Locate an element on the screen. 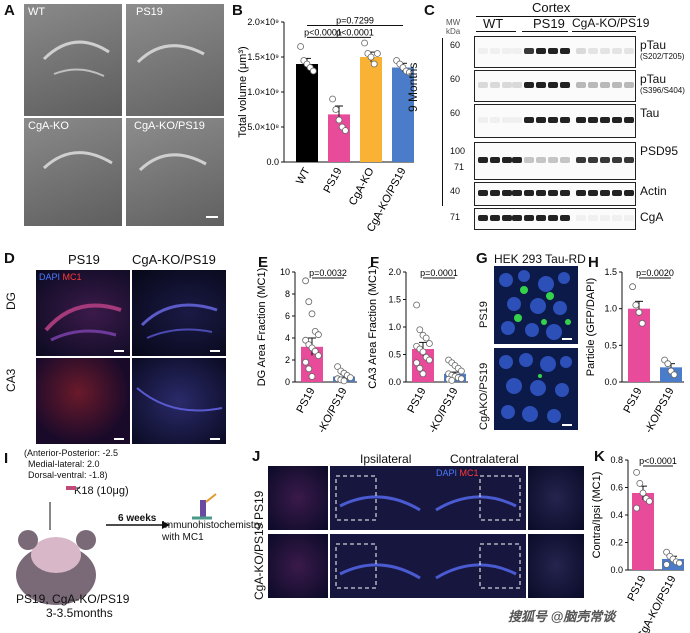 The height and width of the screenshot is (633, 690). y-axis-label: DG Area Fraction (MC1) is located at coordinates (262, 327).